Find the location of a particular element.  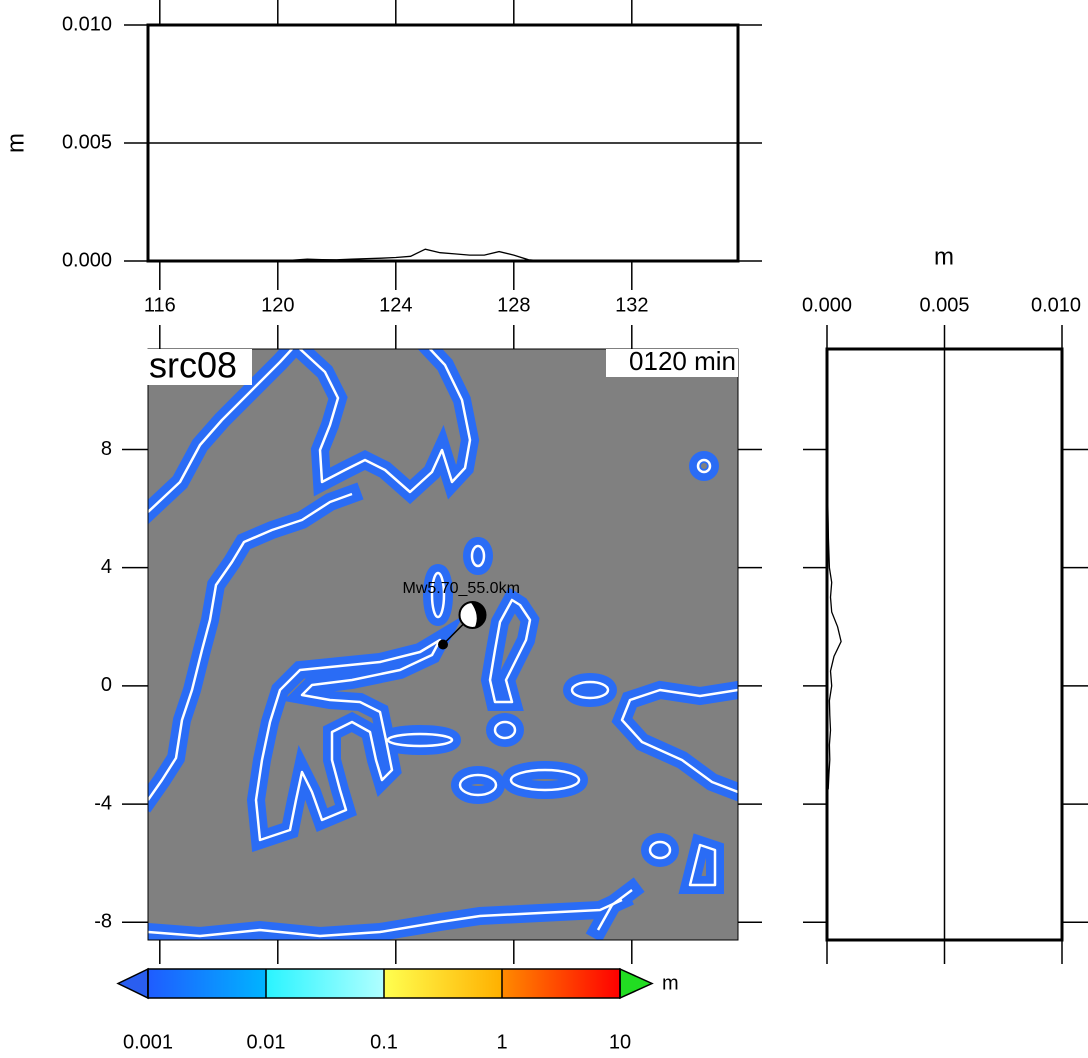

colorbar-unit: m is located at coordinates (670, 983).